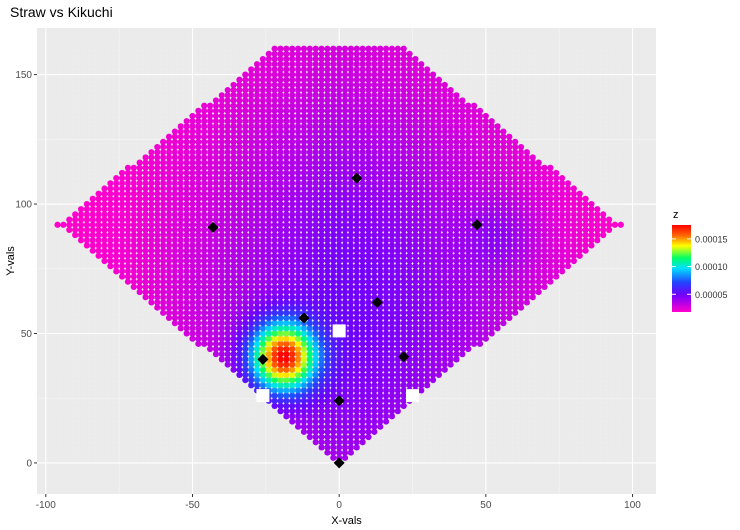  Describe the element at coordinates (27, 334) in the screenshot. I see `y-tick-label: 50` at that location.